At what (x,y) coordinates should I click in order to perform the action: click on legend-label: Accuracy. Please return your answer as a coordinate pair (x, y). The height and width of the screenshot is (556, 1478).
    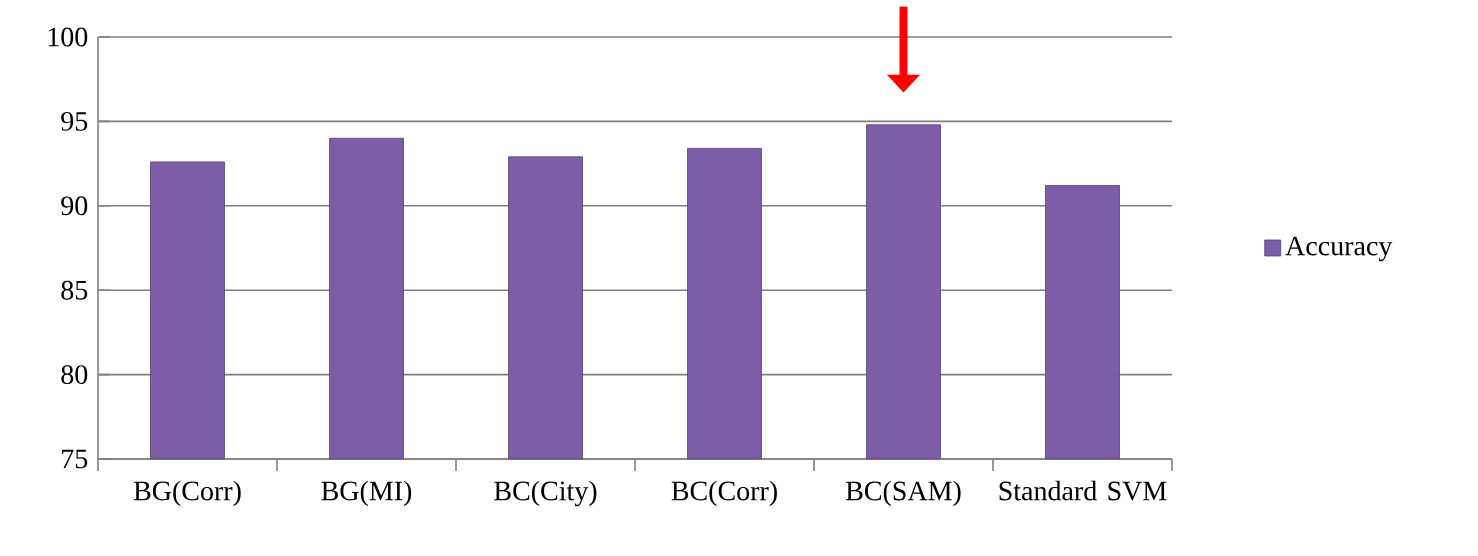
    Looking at the image, I should click on (1339, 249).